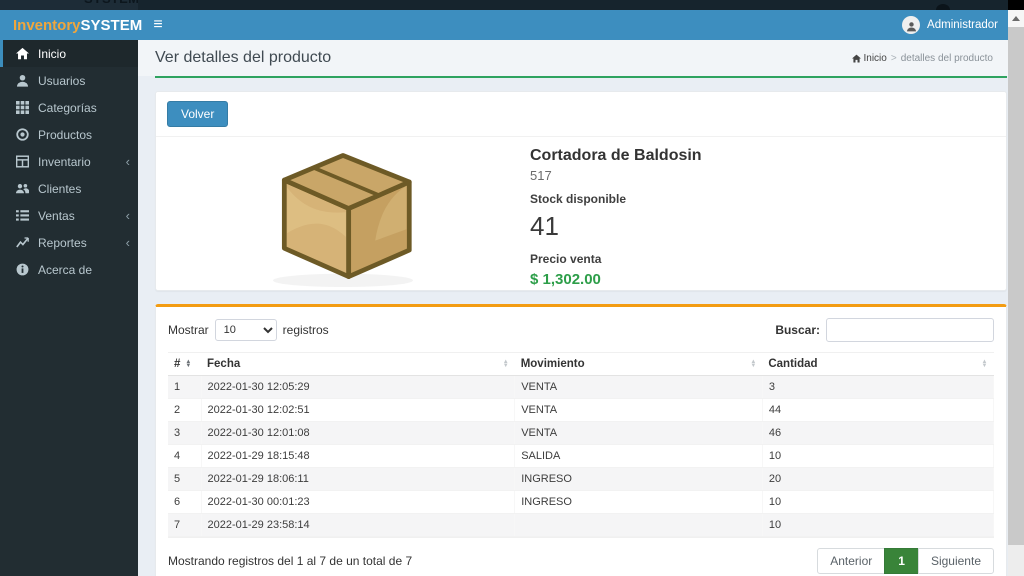  Describe the element at coordinates (358, 502) in the screenshot. I see `cell-fecha: 2022-01-30 00:01:23` at that location.